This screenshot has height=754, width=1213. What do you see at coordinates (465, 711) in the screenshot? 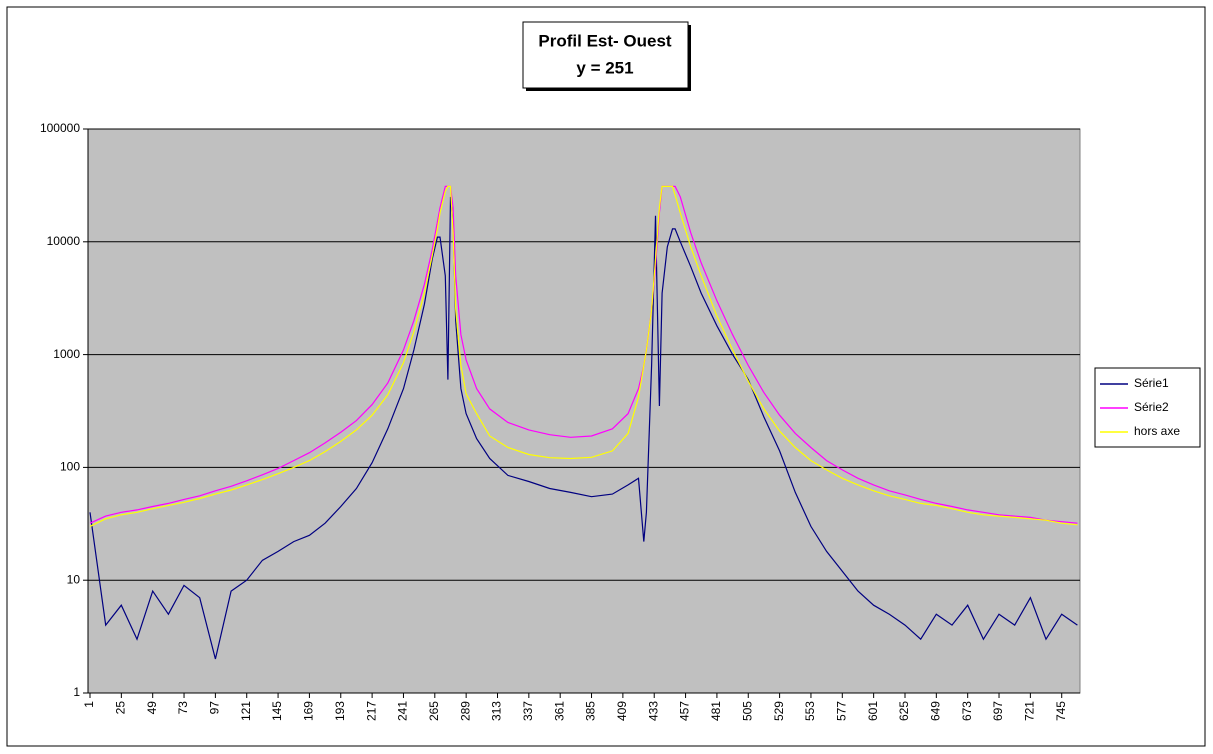
I see `x-tick-label: 289` at bounding box center [465, 711].